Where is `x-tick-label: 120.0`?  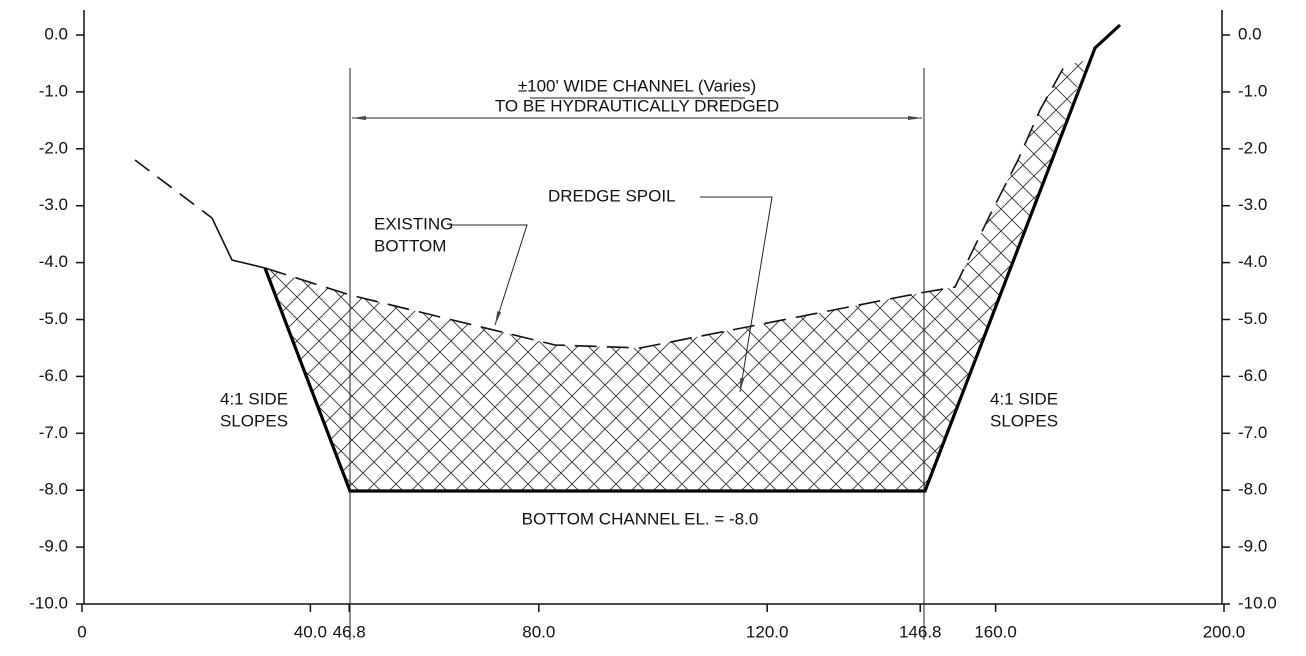
x-tick-label: 120.0 is located at coordinates (767, 631).